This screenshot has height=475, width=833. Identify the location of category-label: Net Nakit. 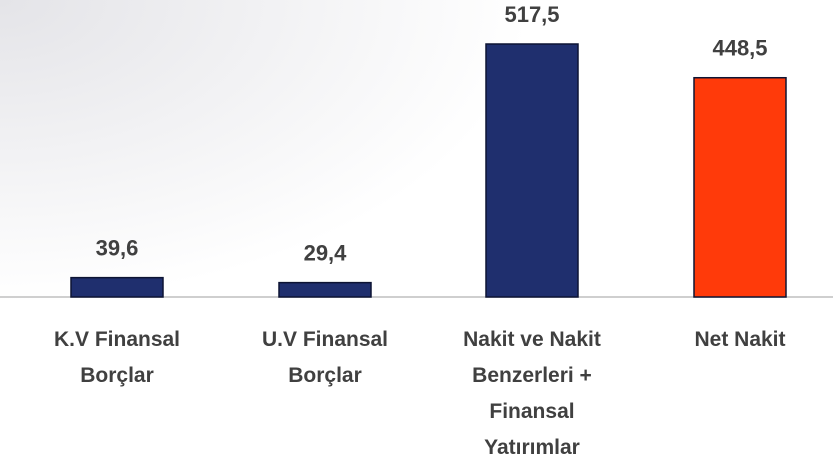
(740, 339).